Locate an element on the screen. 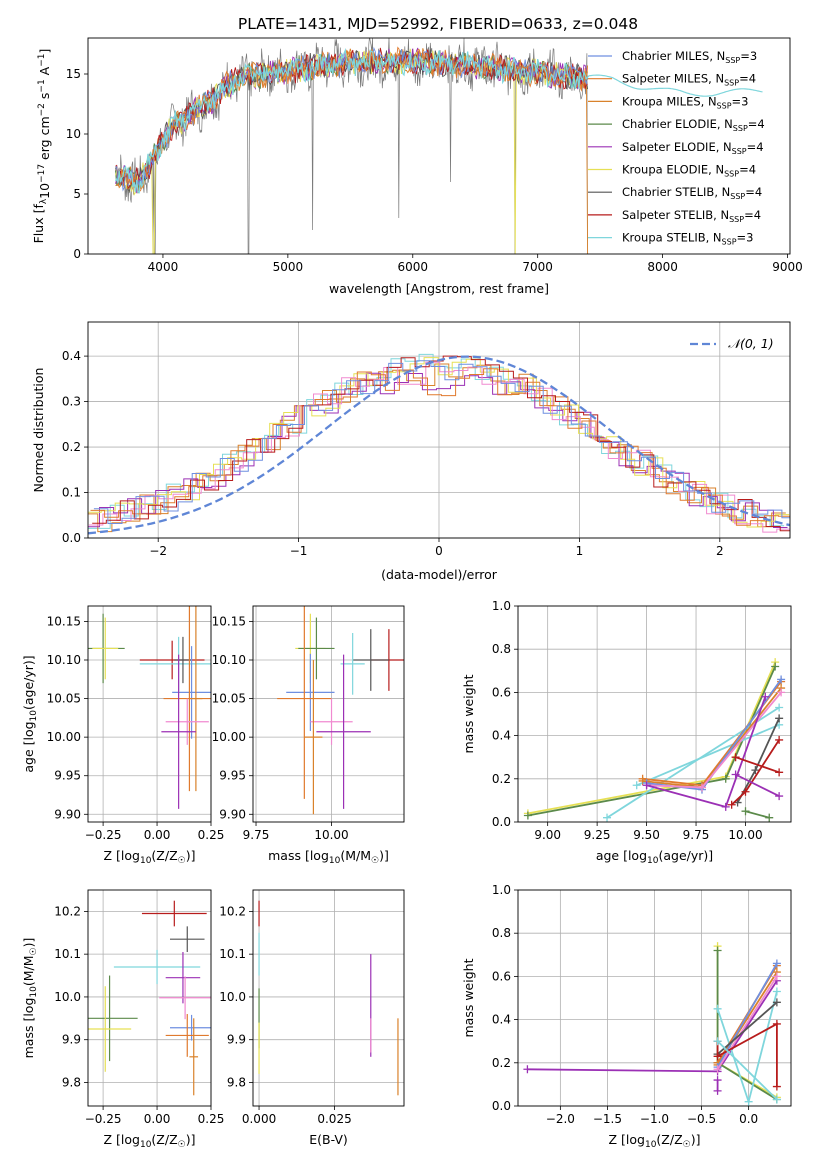 Image resolution: width=819 pixels, height=1170 pixels. label-part: A is located at coordinates (44, 72).